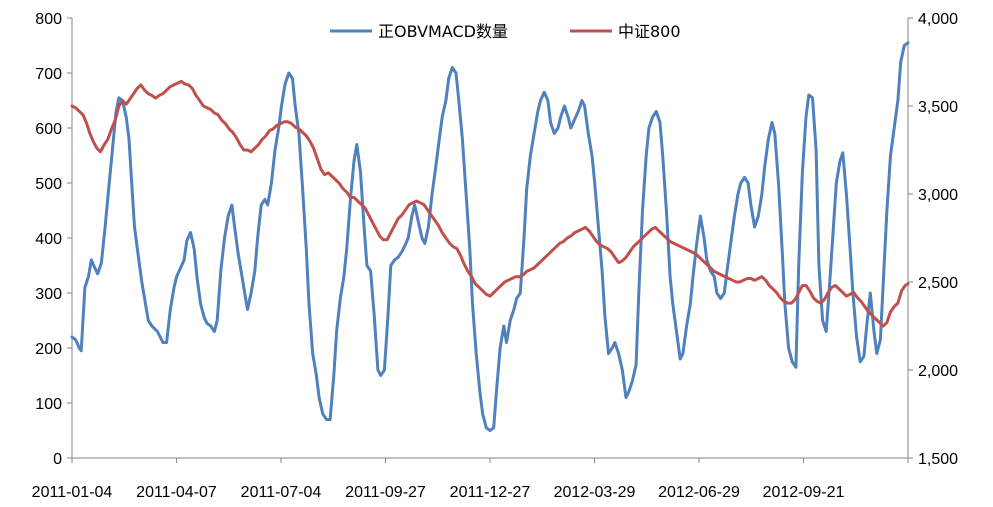 This screenshot has width=993, height=507. I want to click on right-tick-label: 2,000, so click(938, 371).